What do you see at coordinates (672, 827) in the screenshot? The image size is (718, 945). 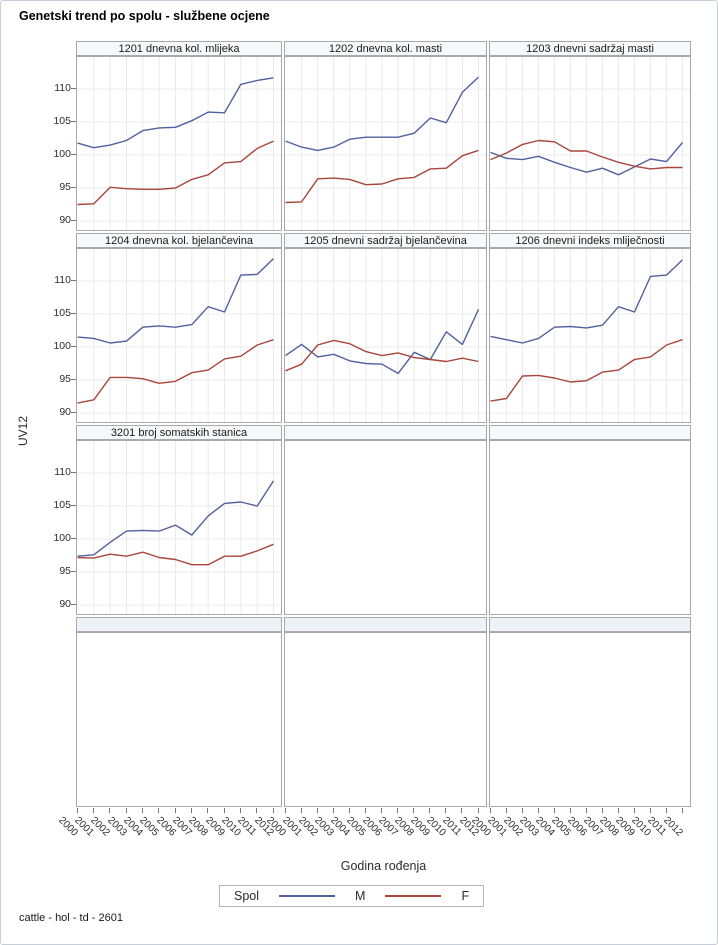 I see `x-tick-label: 2012` at bounding box center [672, 827].